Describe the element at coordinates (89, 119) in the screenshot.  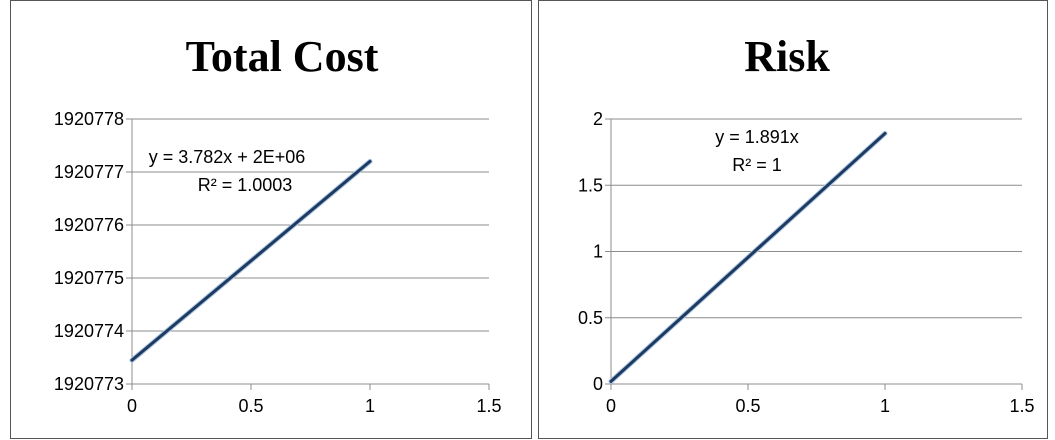
I see `y-tick-label: 1920778` at that location.